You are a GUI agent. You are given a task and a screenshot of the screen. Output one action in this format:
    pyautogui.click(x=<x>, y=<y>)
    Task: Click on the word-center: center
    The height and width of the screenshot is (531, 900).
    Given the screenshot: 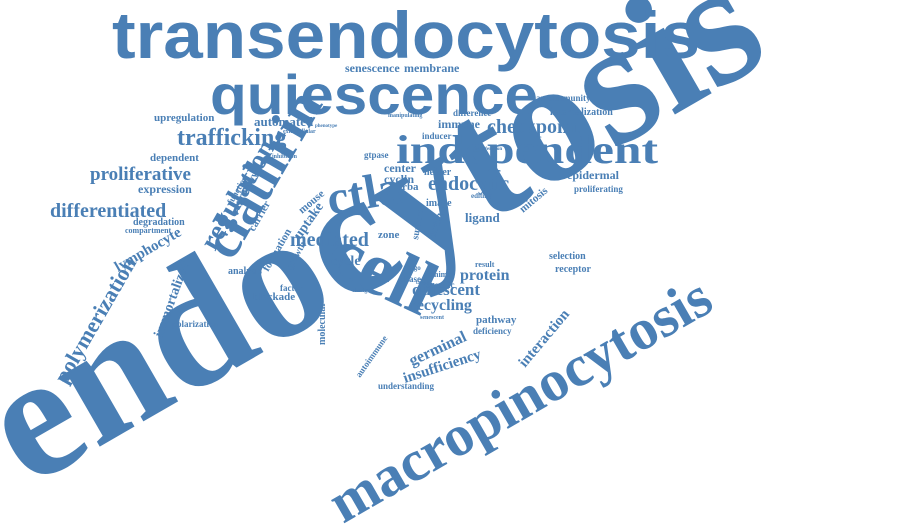 What is the action you would take?
    pyautogui.click(x=400, y=168)
    